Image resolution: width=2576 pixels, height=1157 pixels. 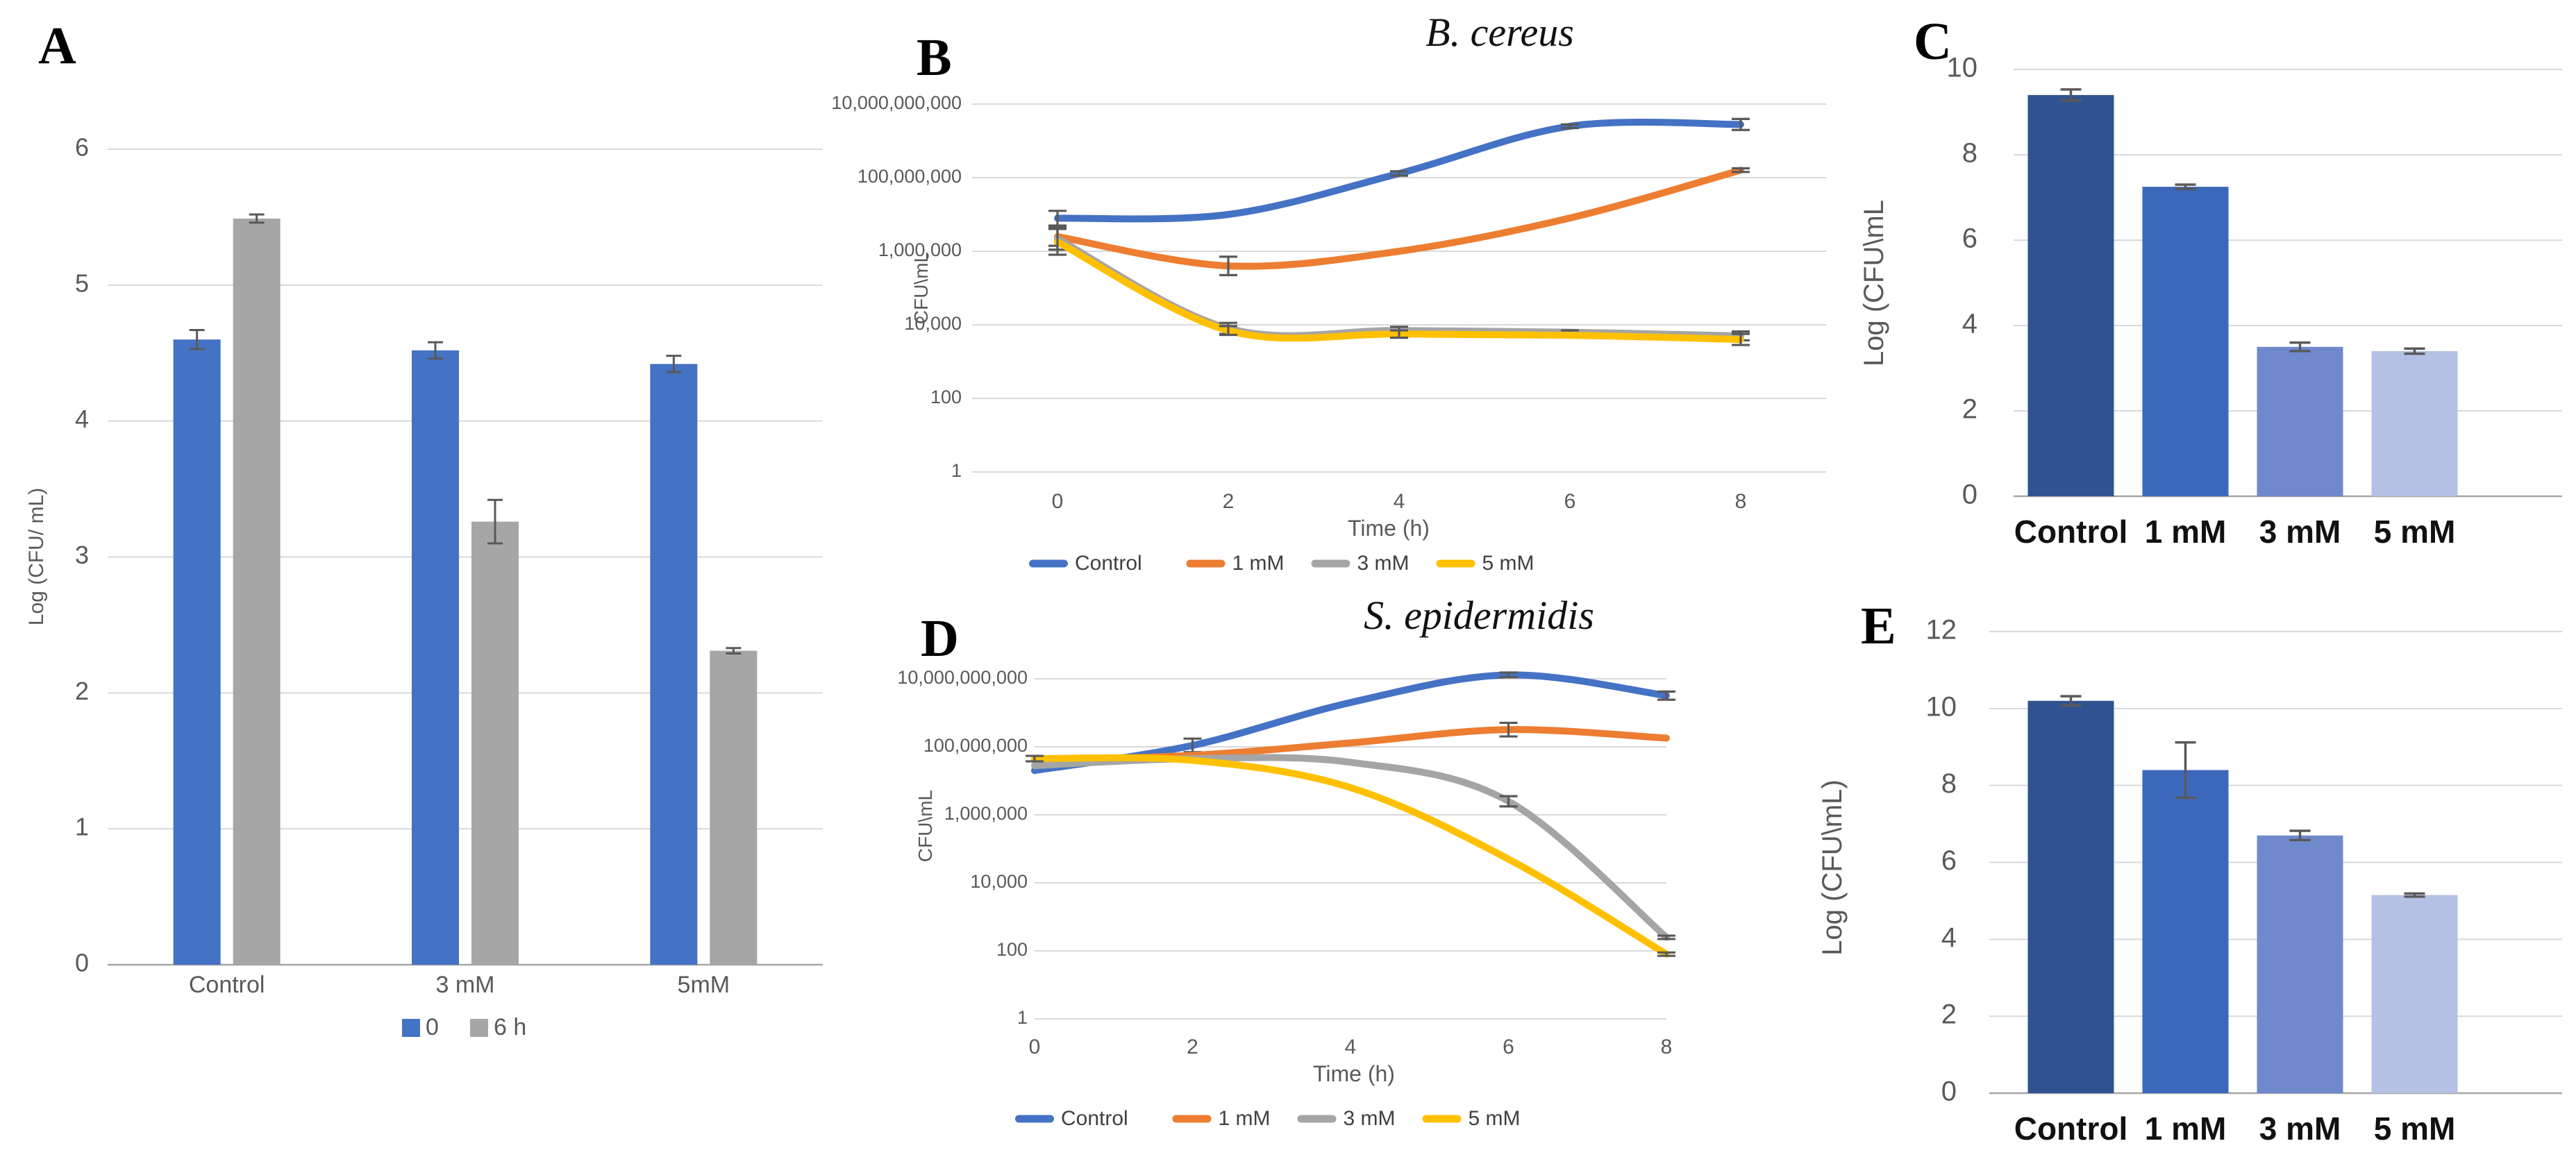 I want to click on legend-label: 3 mM, so click(x=1383, y=563).